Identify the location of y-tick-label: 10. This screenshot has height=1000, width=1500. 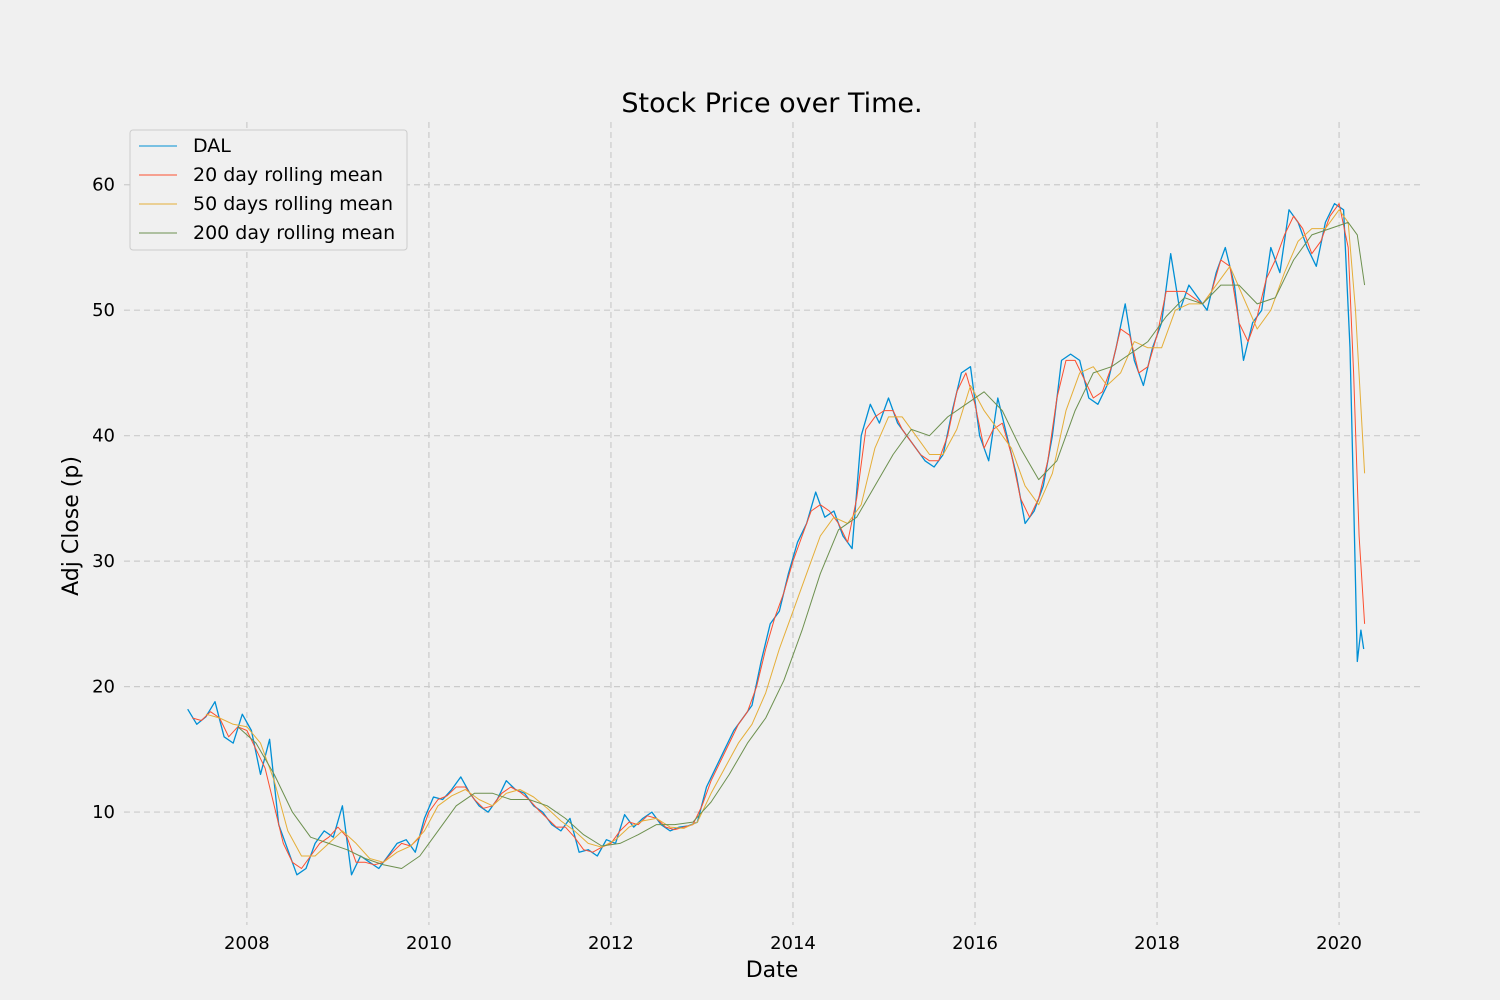
(103, 812).